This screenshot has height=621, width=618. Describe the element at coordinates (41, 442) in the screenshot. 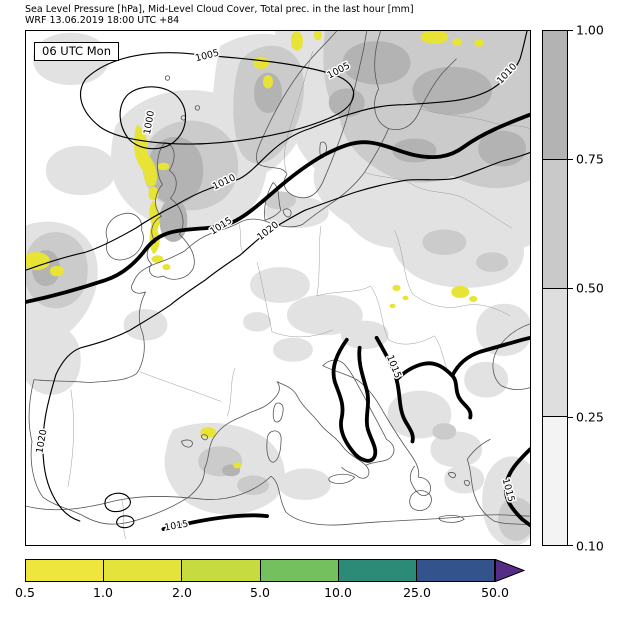

I see `contour-label: 1020` at that location.